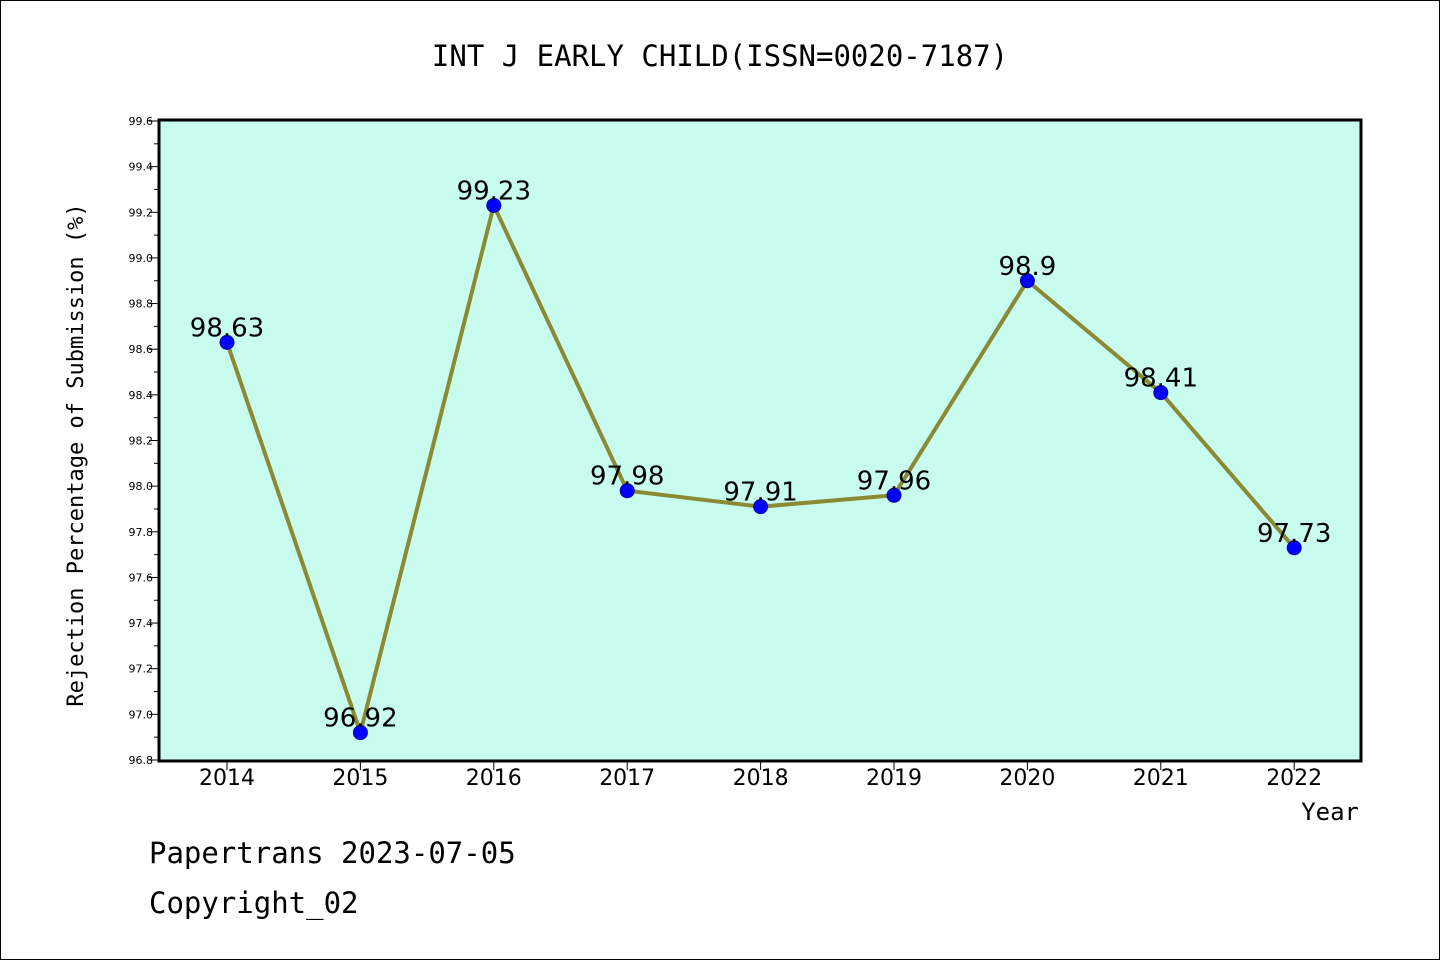 The width and height of the screenshot is (1440, 960). I want to click on data-label: 98.41, so click(1161, 379).